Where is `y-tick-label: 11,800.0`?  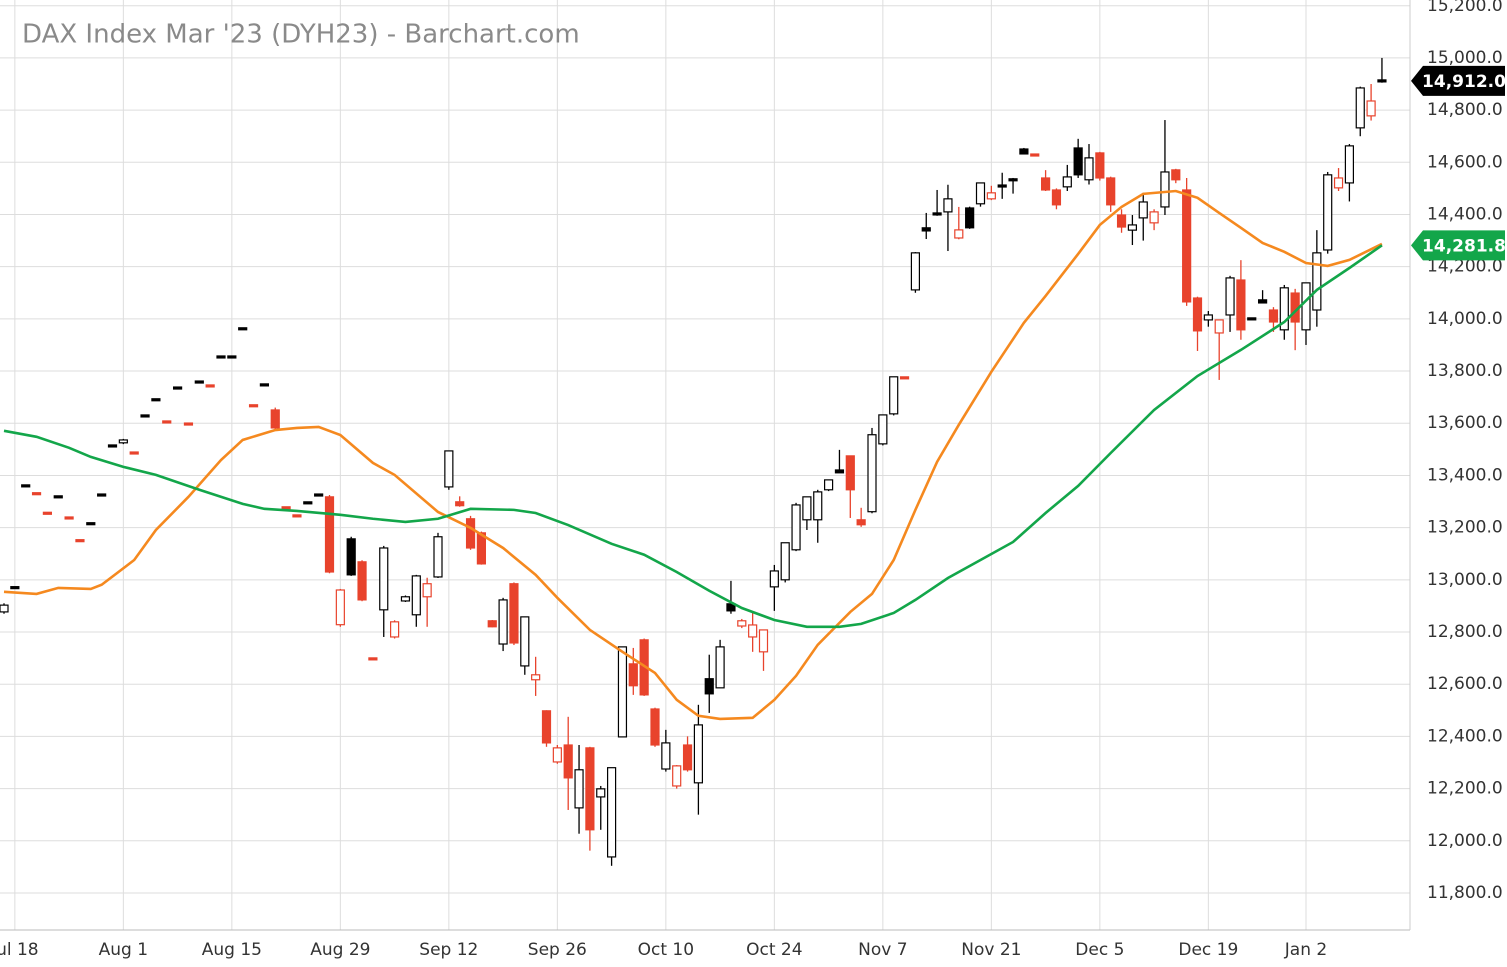
y-tick-label: 11,800.0 is located at coordinates (1465, 893).